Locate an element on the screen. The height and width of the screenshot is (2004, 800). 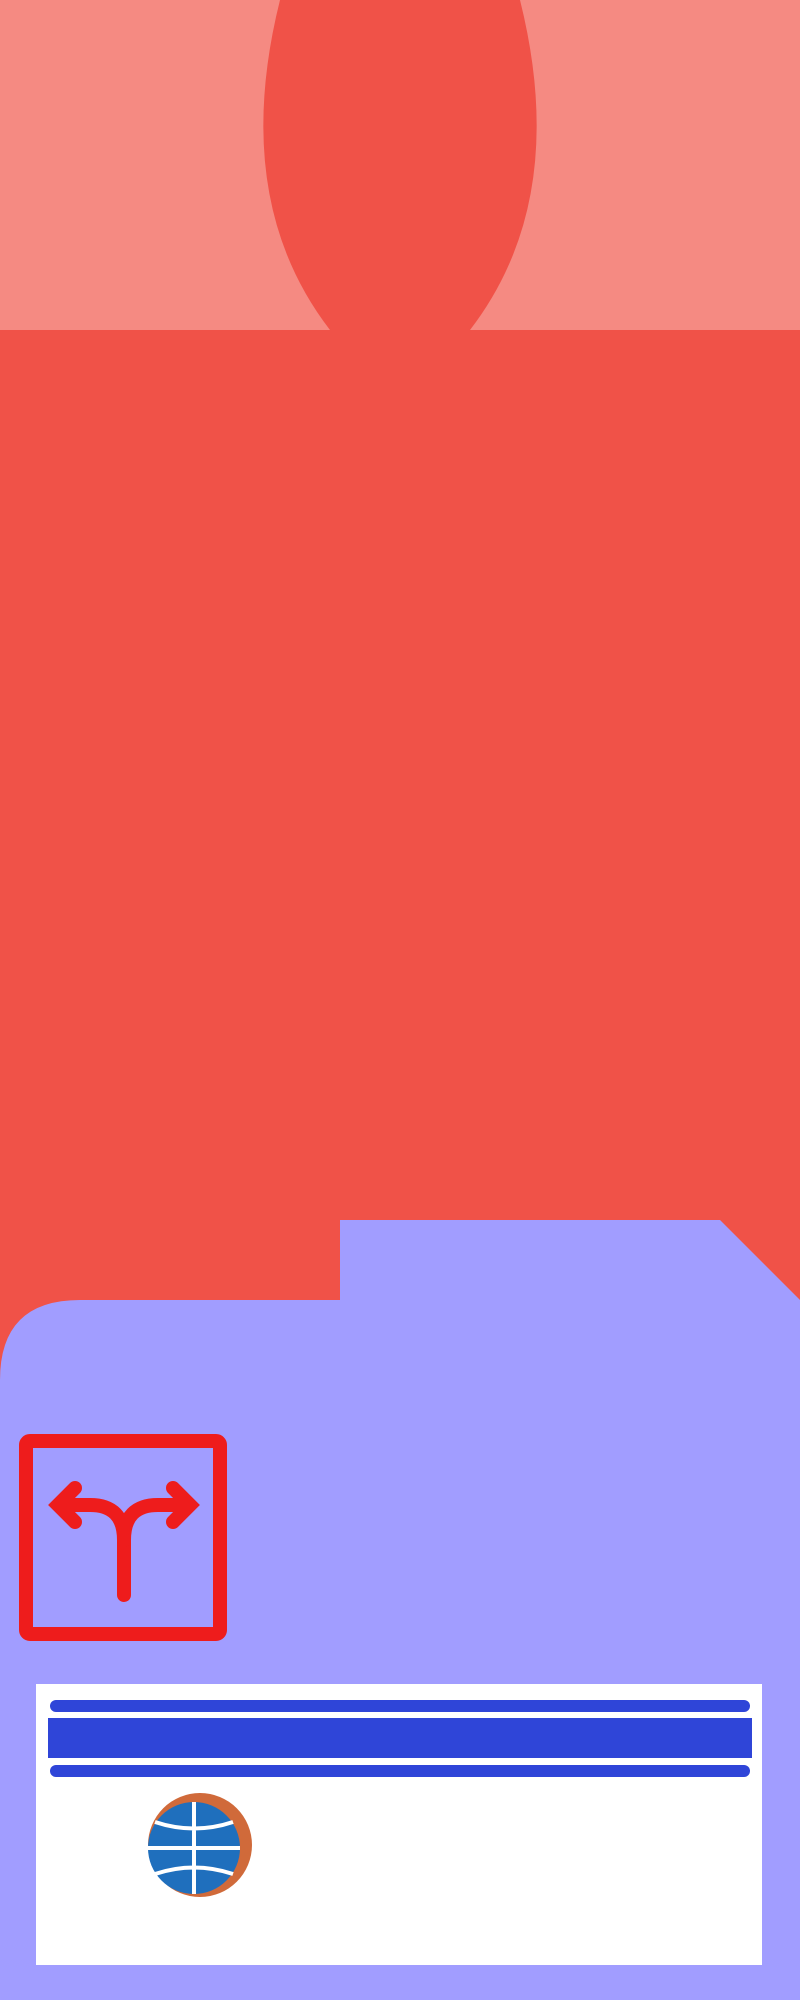
icon-frame is located at coordinates (123, 1537).